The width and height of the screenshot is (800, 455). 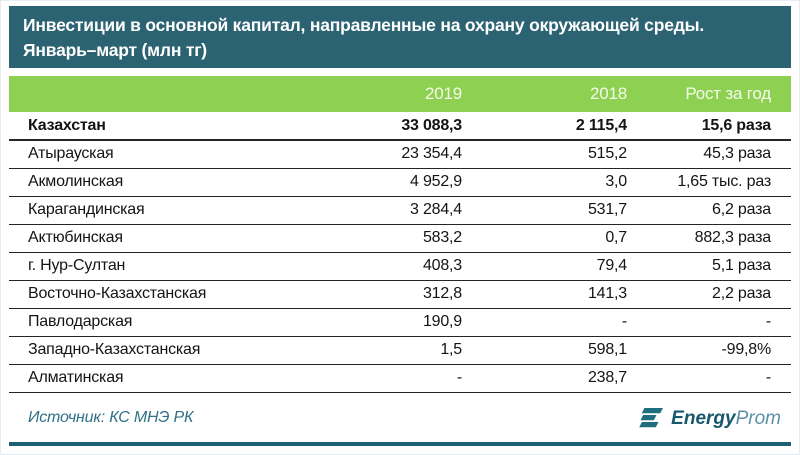 I want to click on column-header-2018: 2018, so click(x=608, y=93).